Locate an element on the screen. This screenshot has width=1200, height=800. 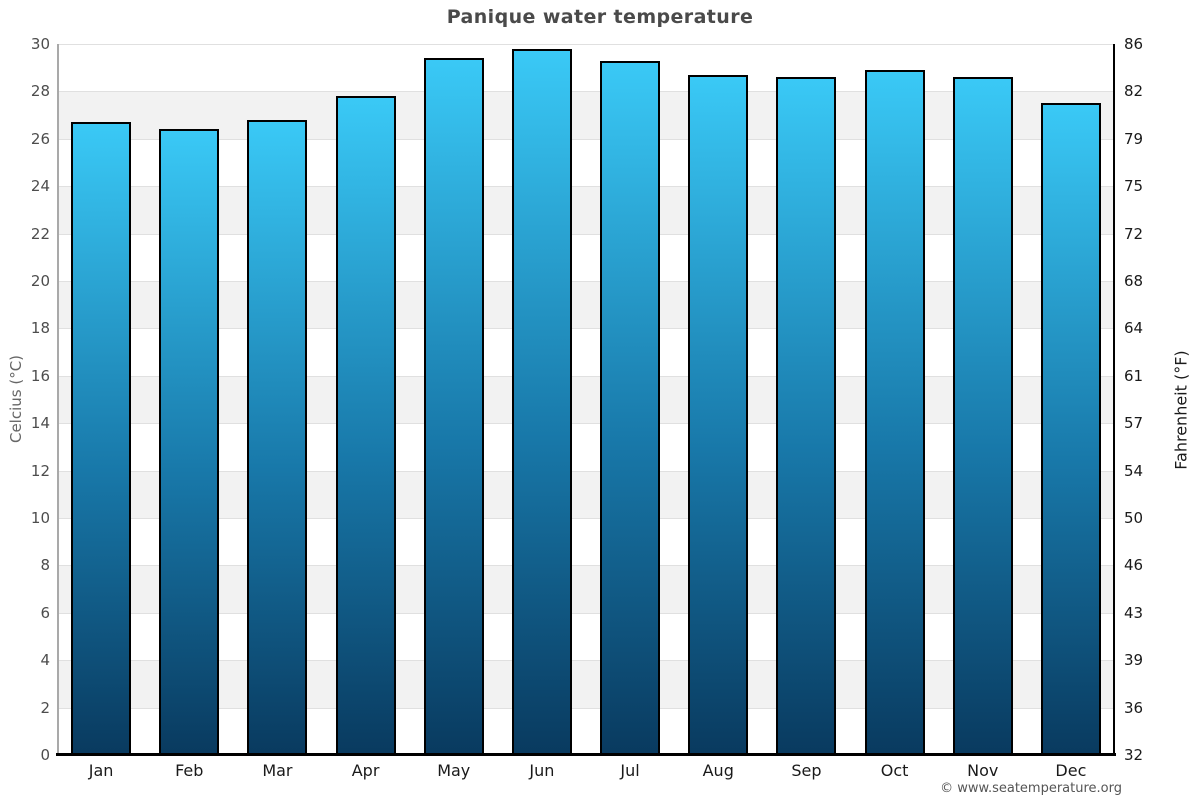
x-tick-label-jul: Jul is located at coordinates (630, 770).